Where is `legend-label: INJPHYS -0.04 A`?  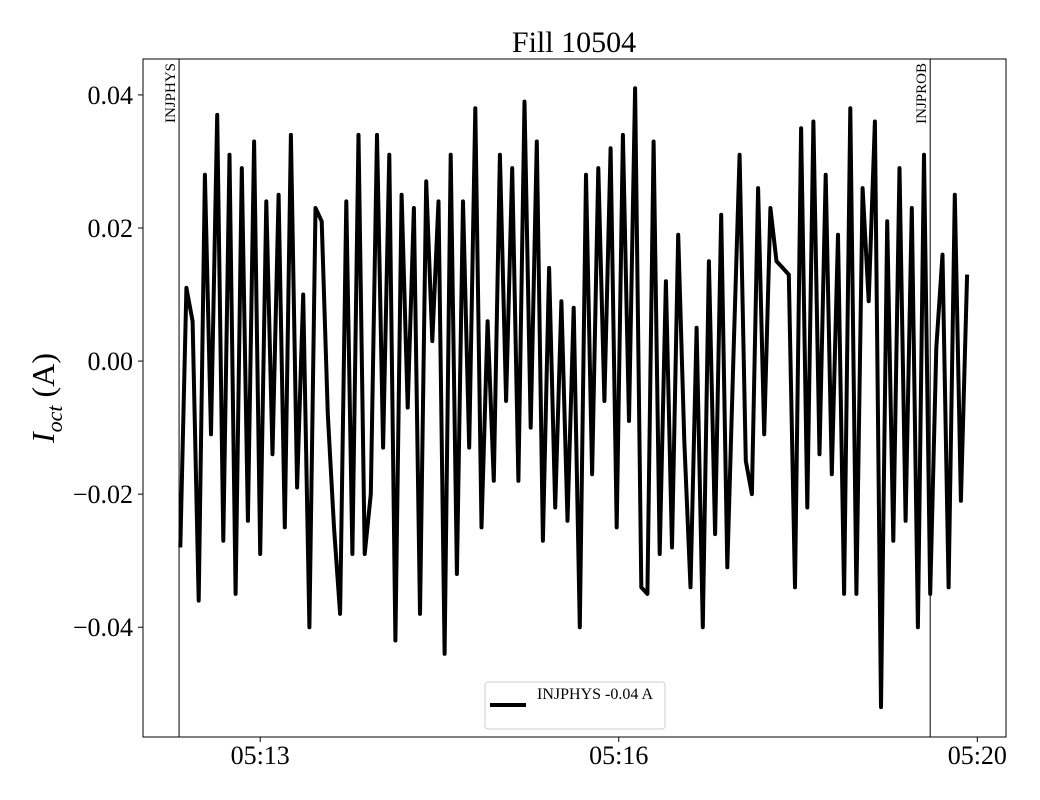
legend-label: INJPHYS -0.04 A is located at coordinates (595, 694).